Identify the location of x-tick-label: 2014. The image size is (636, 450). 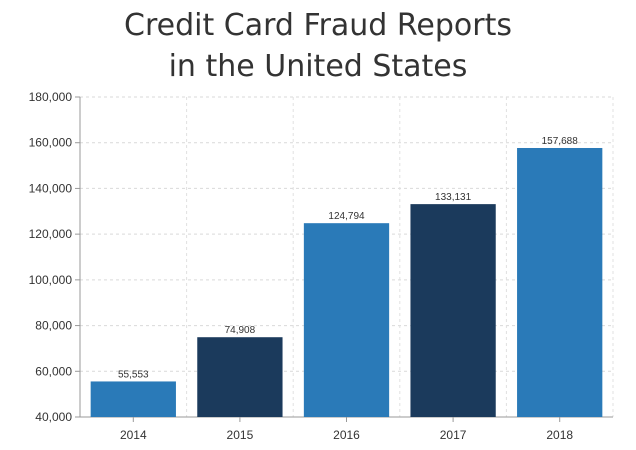
(133, 435).